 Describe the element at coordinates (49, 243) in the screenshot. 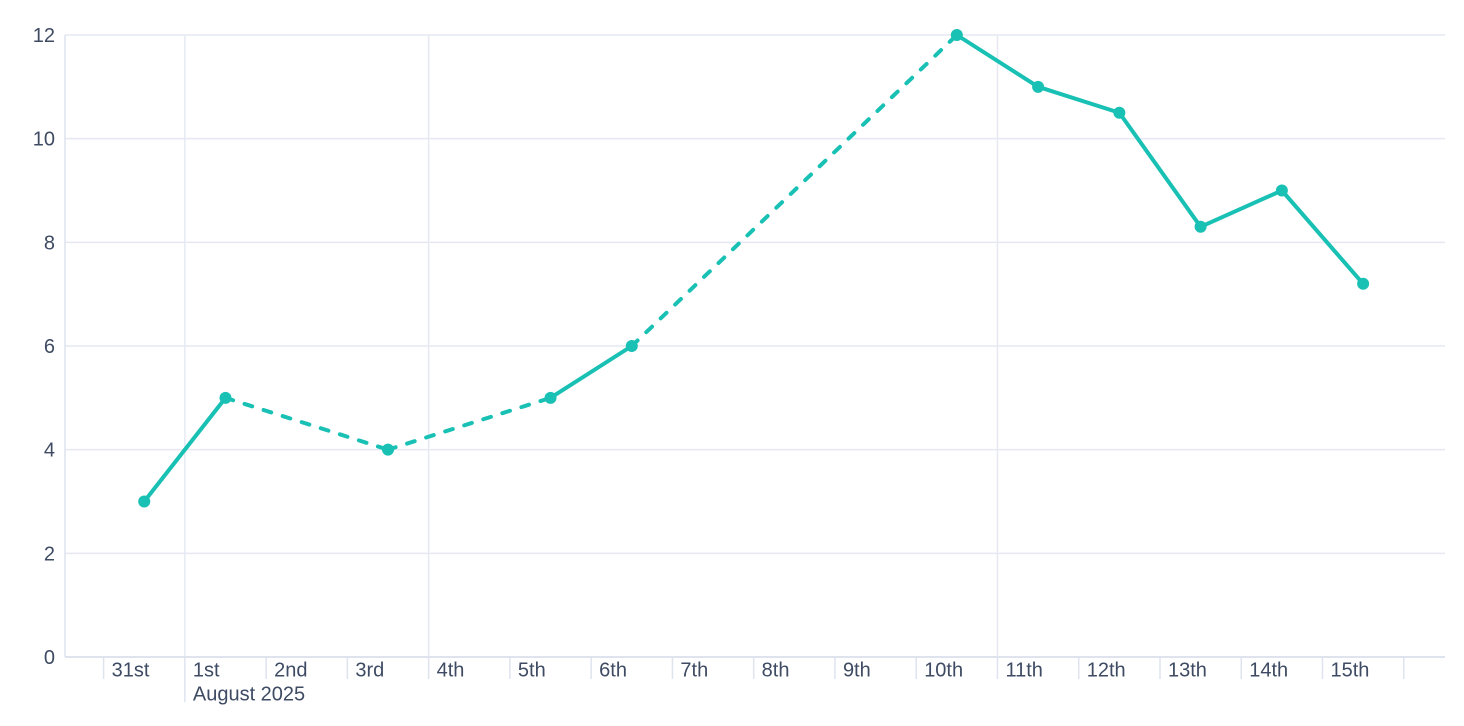

I see `y-tick-label: 8` at that location.